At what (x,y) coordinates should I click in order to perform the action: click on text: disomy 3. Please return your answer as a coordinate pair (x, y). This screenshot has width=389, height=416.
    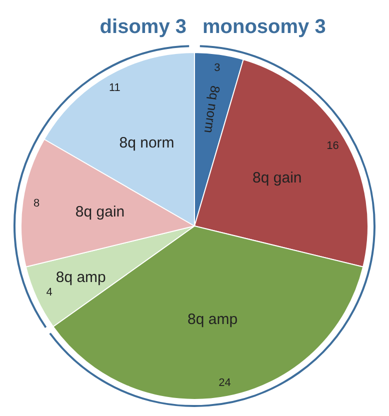
    Looking at the image, I should click on (143, 27).